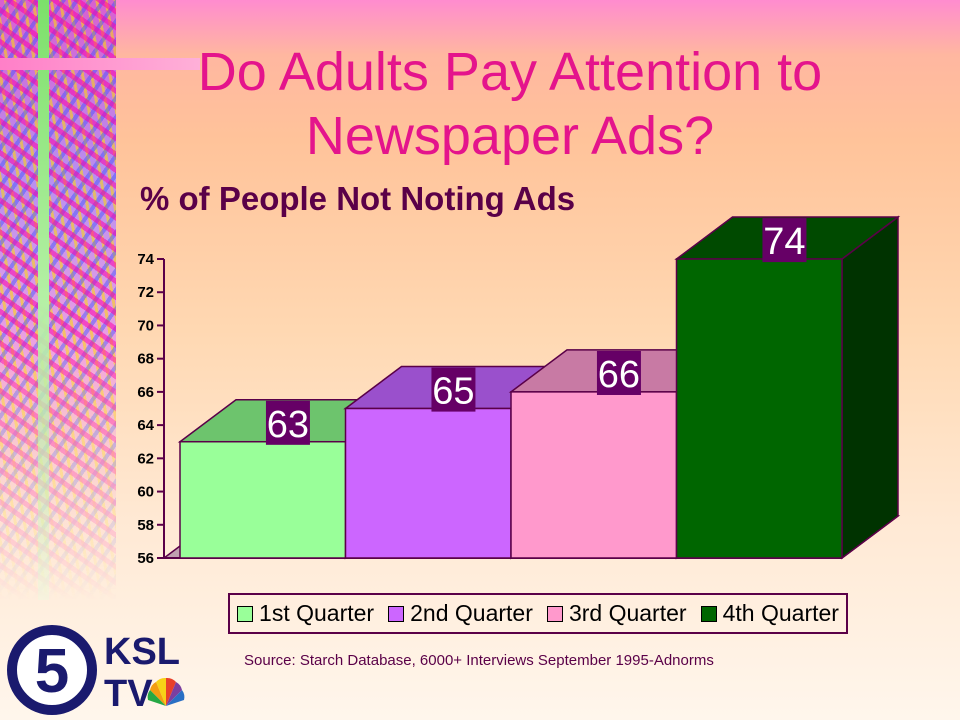  I want to click on legend-item: 3rd Quarter, so click(616, 613).